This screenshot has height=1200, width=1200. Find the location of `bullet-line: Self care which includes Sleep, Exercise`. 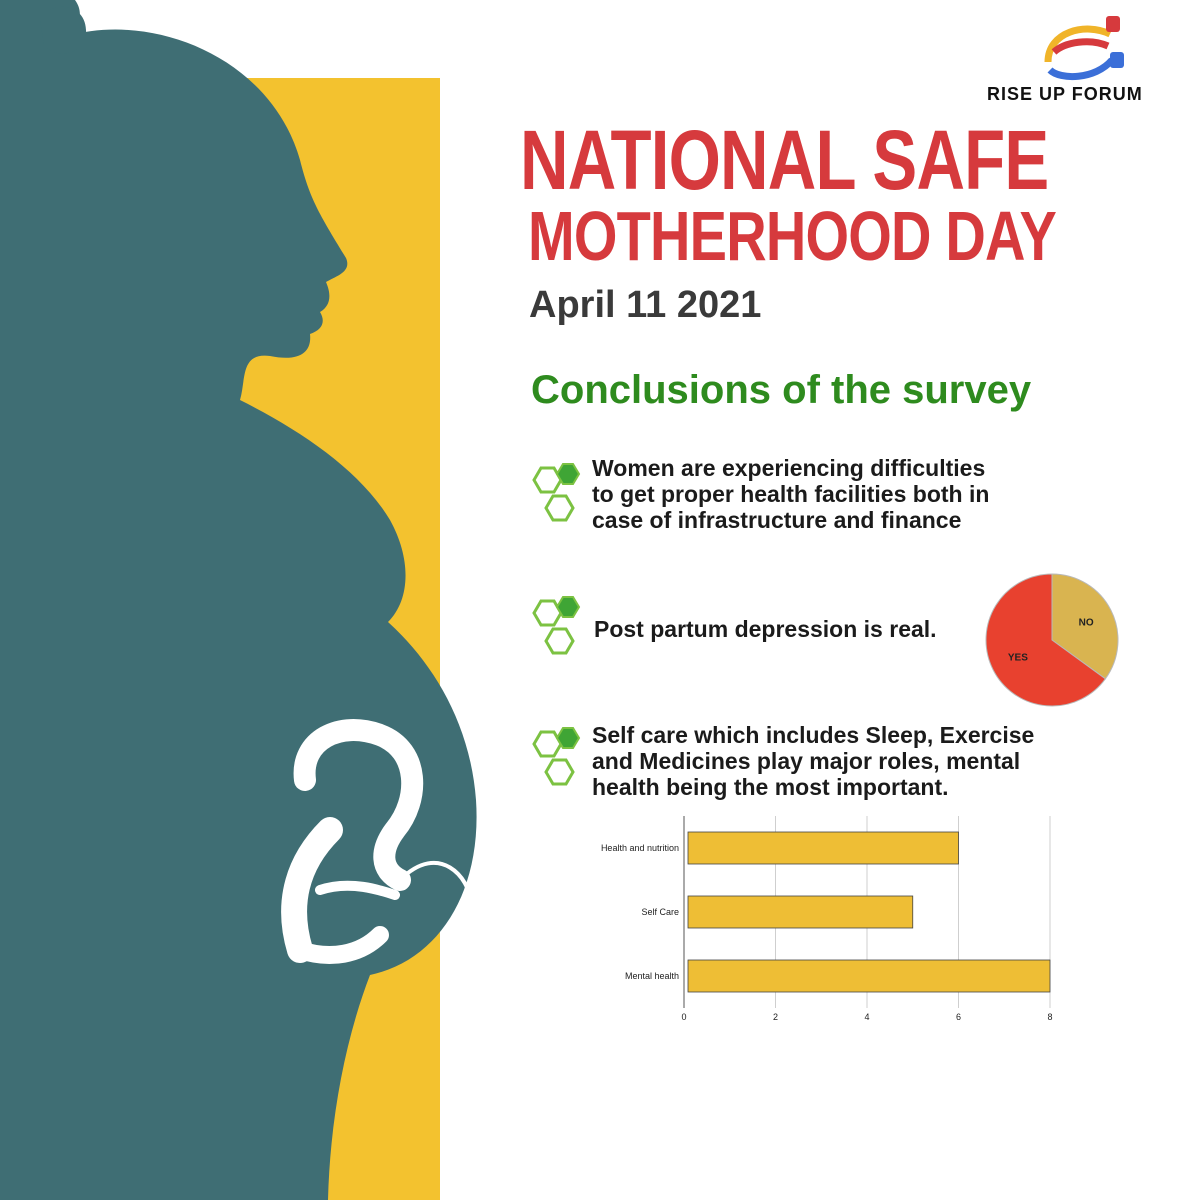

bullet-line: Self care which includes Sleep, Exercise is located at coordinates (813, 735).